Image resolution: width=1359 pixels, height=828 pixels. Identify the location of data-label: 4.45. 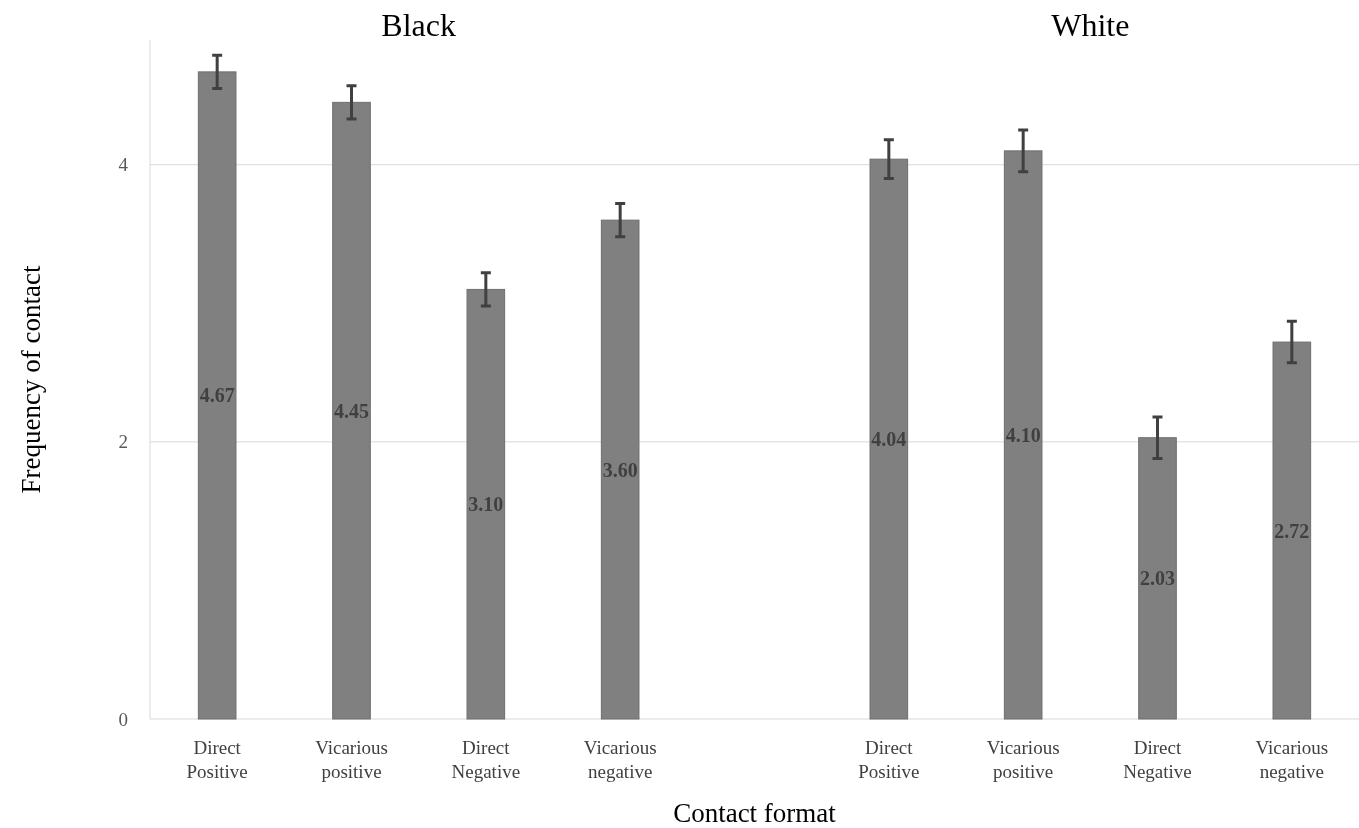
(351, 410).